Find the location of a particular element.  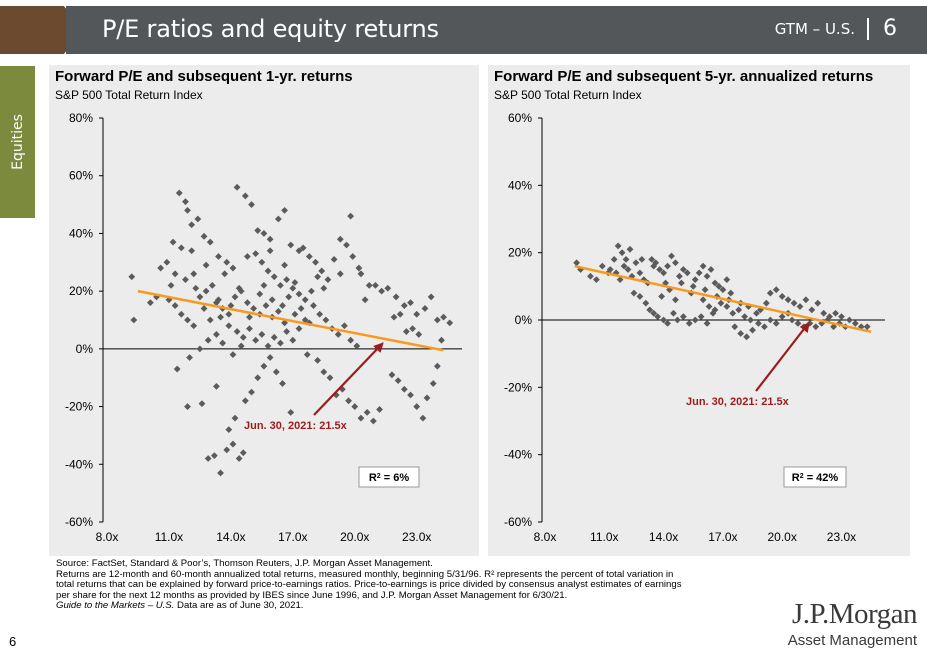

x-tick-label: 17.0x is located at coordinates (722, 537).